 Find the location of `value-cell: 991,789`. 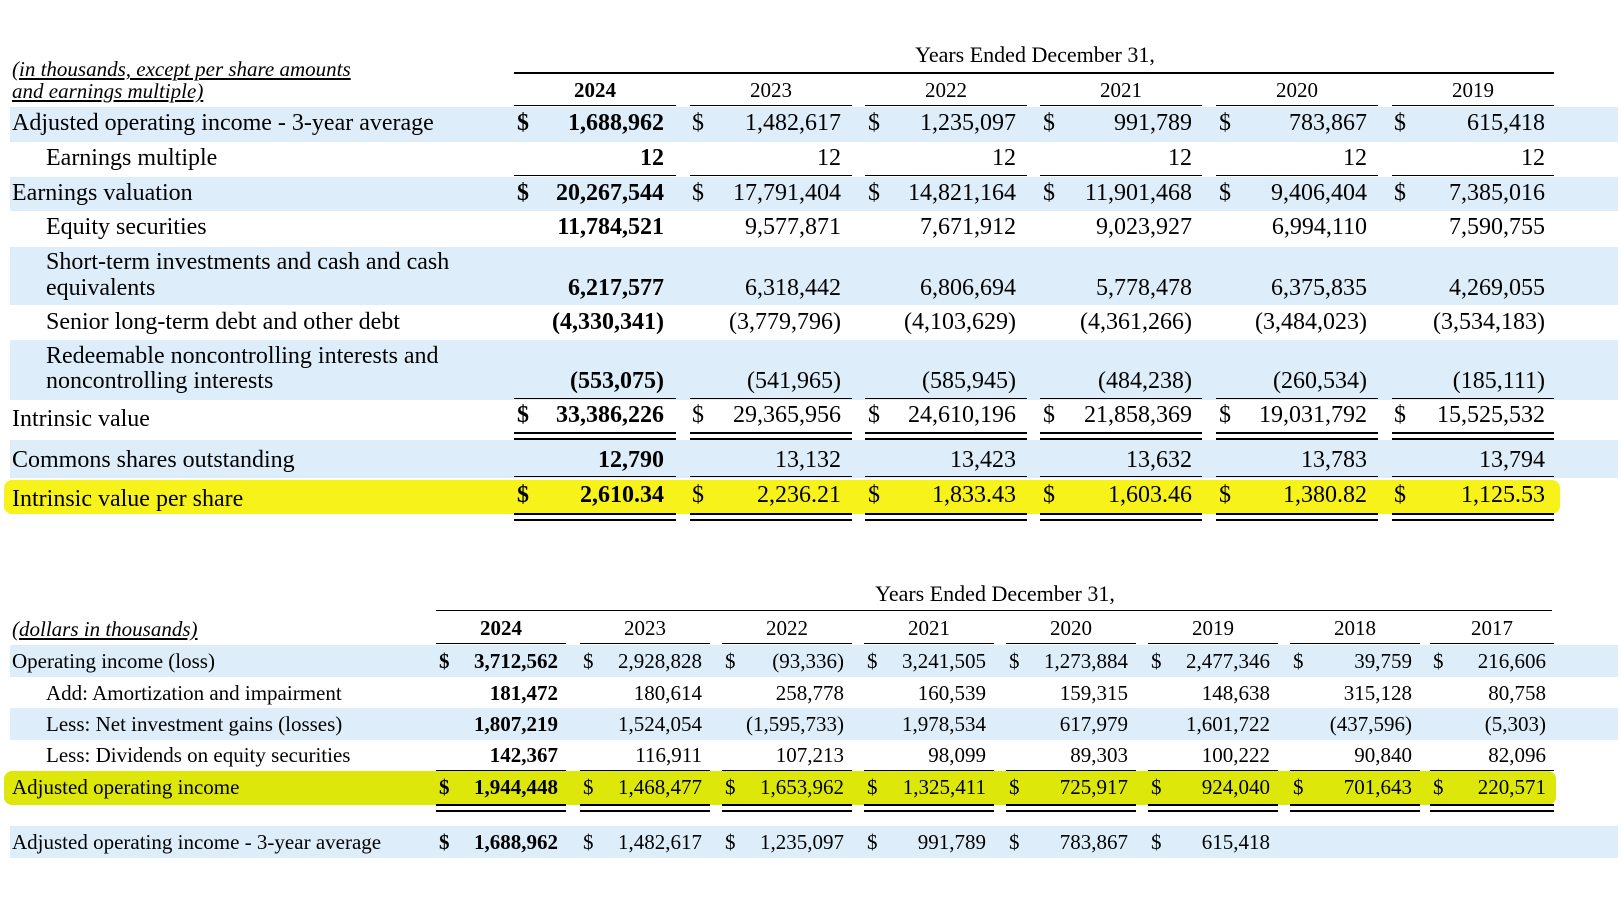

value-cell: 991,789 is located at coordinates (951, 842).